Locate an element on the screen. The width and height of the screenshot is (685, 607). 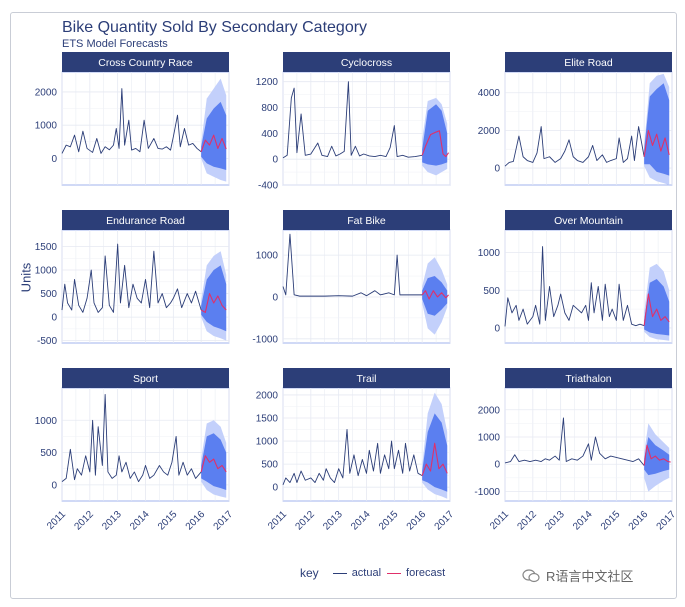
facet-strip-fat-bike is located at coordinates (366, 220).